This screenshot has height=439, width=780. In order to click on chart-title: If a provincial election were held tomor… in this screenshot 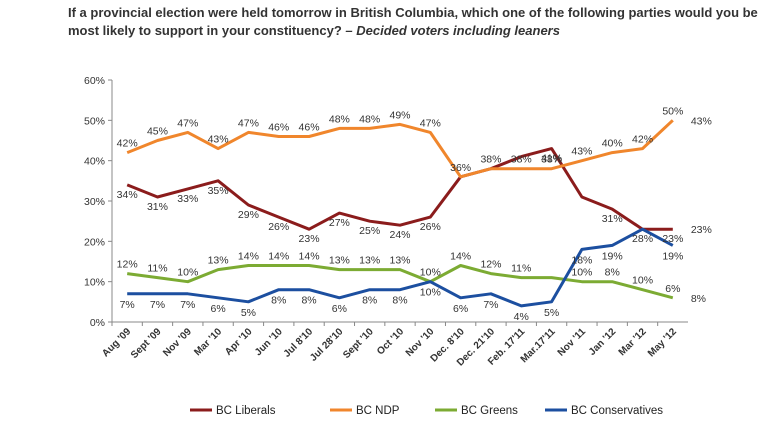, I will do `click(418, 22)`.